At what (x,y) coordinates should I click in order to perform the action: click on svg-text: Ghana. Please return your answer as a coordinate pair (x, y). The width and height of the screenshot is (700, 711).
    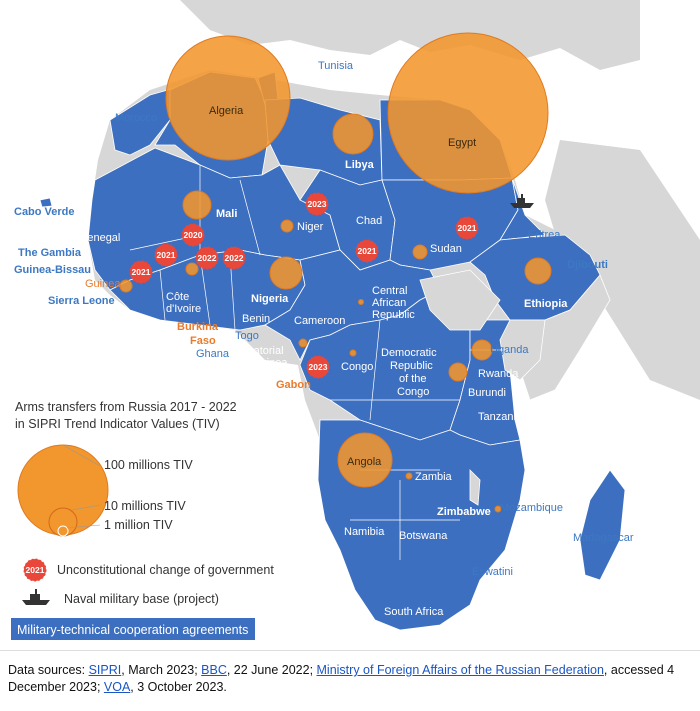
    Looking at the image, I should click on (213, 354).